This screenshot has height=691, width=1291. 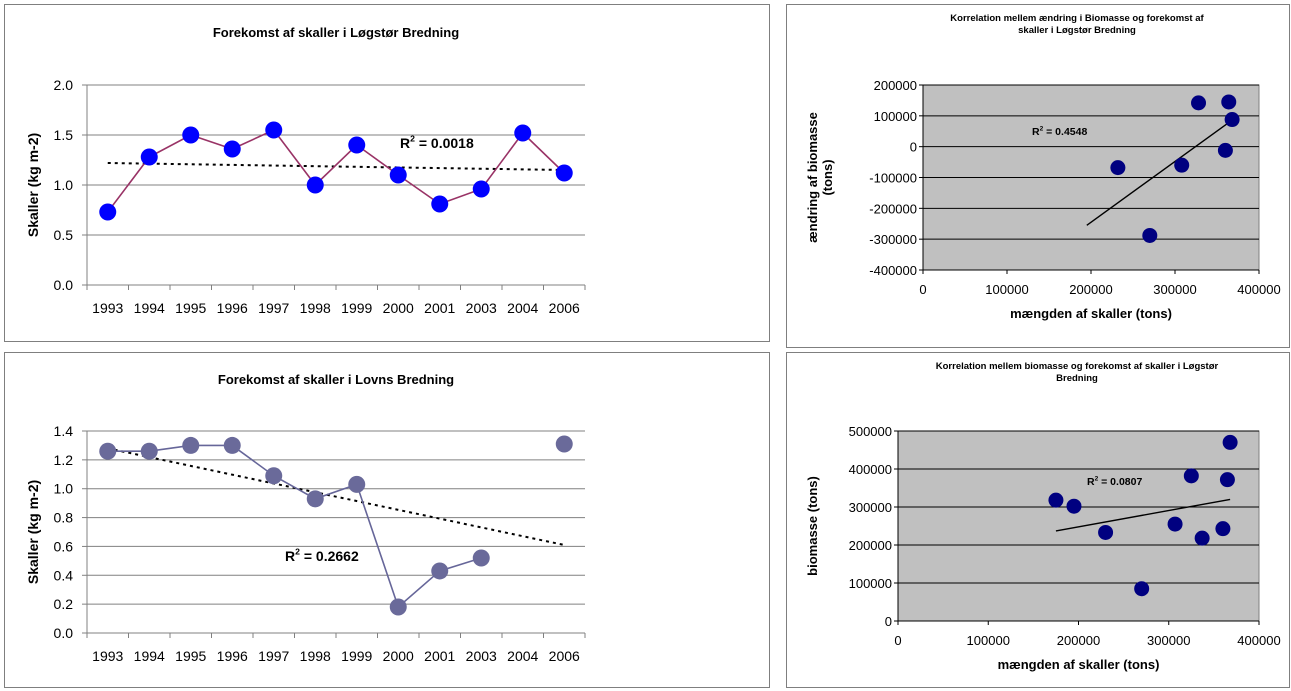 I want to click on r2-label: R2 = 0.4548, so click(x=1059, y=131).